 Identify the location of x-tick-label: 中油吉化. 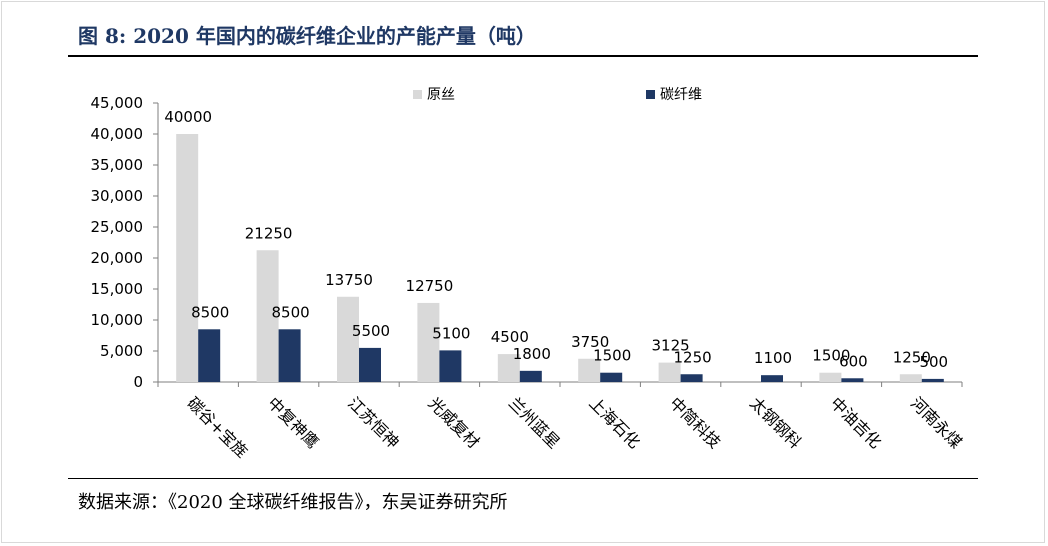
(856, 422).